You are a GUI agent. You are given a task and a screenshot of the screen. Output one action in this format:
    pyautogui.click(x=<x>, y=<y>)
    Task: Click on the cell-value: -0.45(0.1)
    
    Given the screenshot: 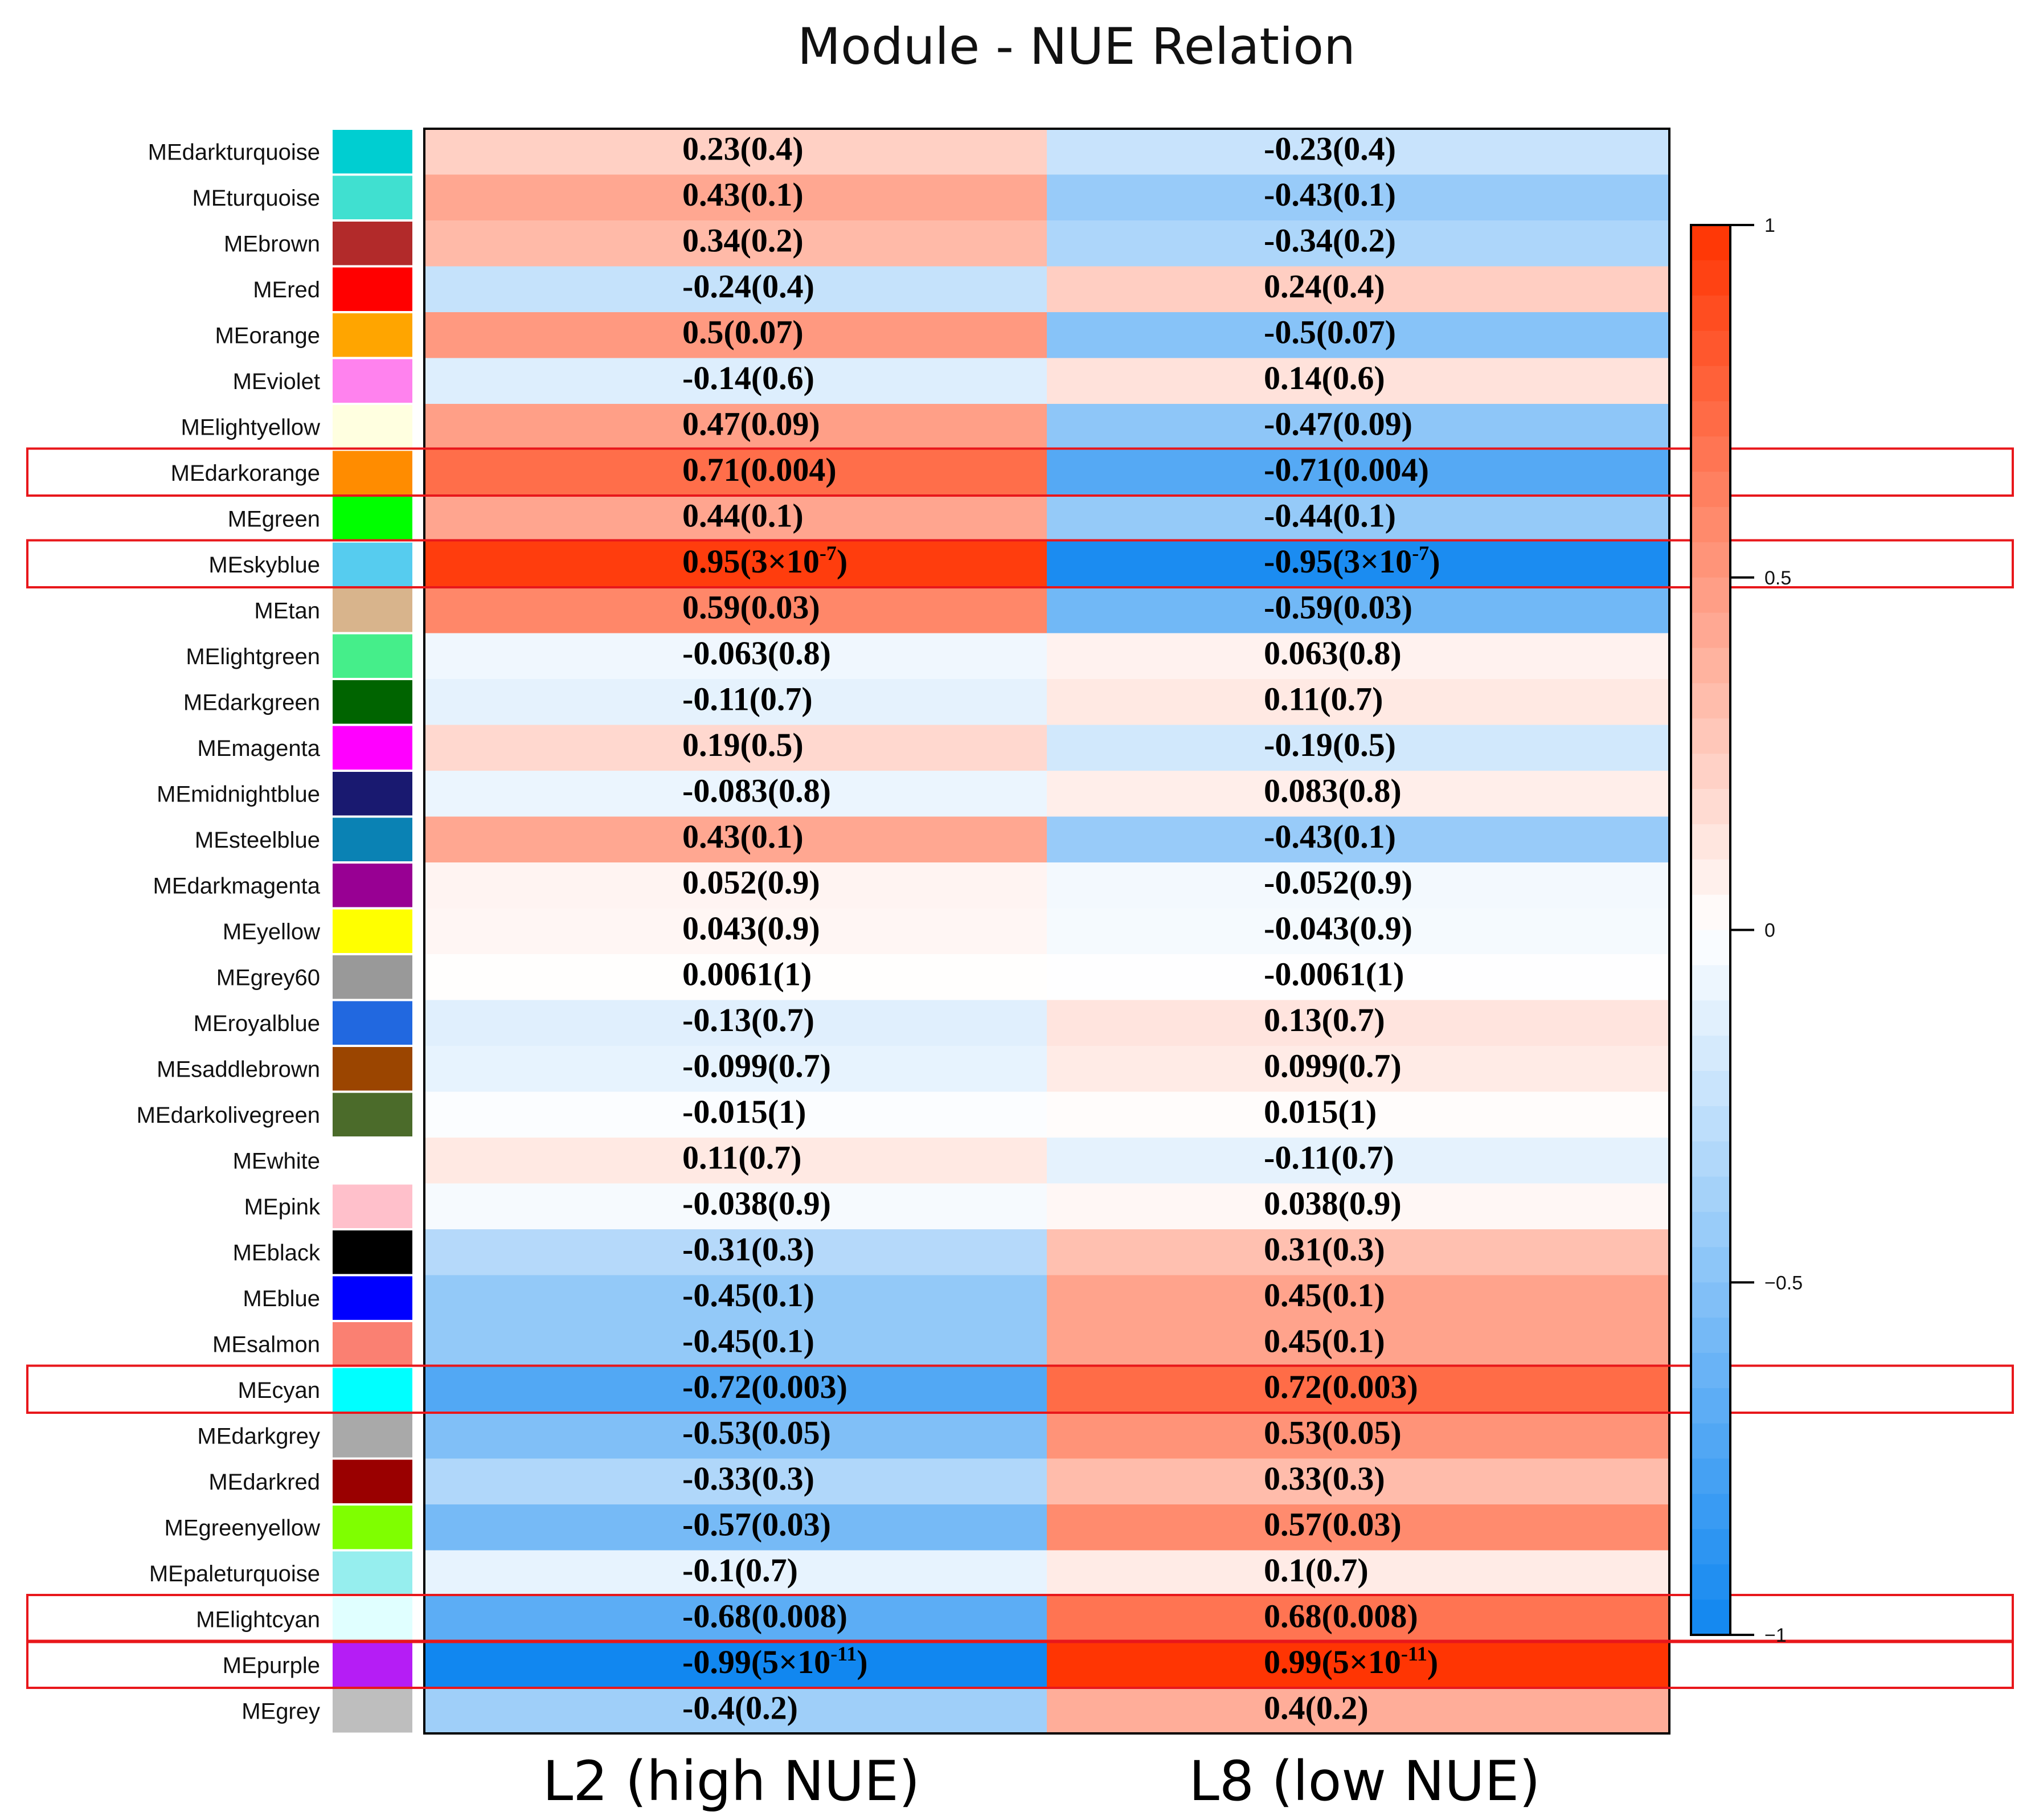 What is the action you would take?
    pyautogui.click(x=748, y=1340)
    